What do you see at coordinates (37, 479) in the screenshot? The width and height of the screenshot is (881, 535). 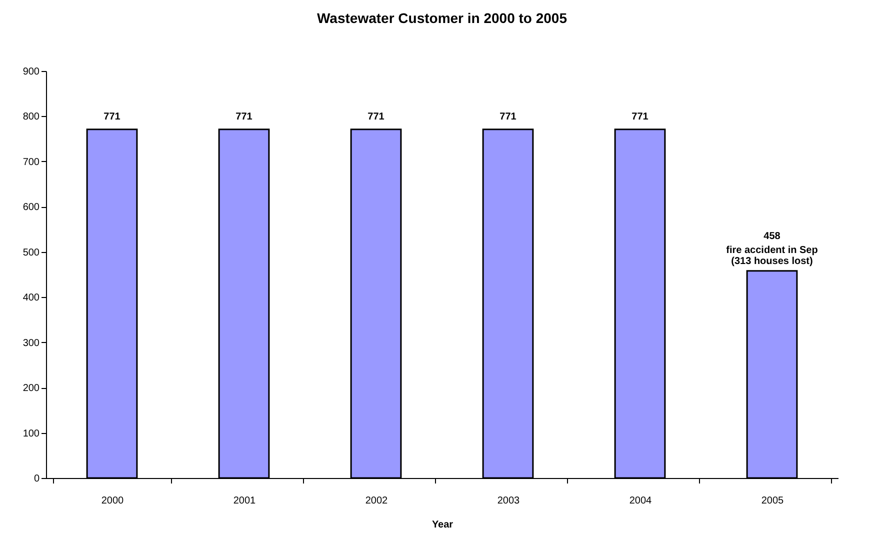 I see `y-tick-label: 0` at bounding box center [37, 479].